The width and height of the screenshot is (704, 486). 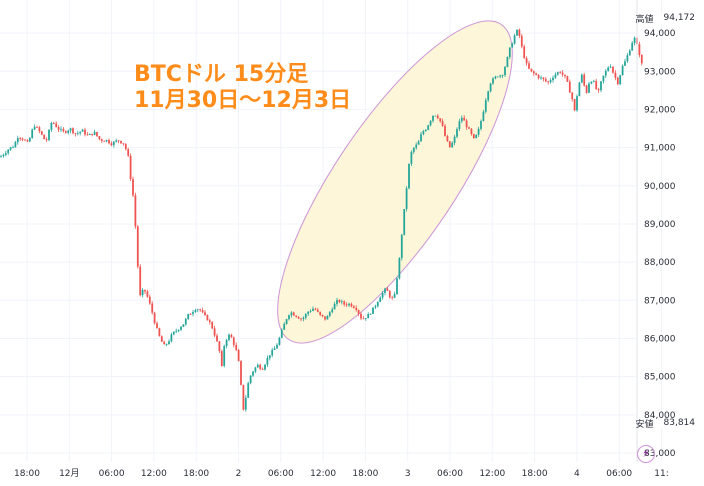 What do you see at coordinates (661, 474) in the screenshot?
I see `x-tick-label: 11:` at bounding box center [661, 474].